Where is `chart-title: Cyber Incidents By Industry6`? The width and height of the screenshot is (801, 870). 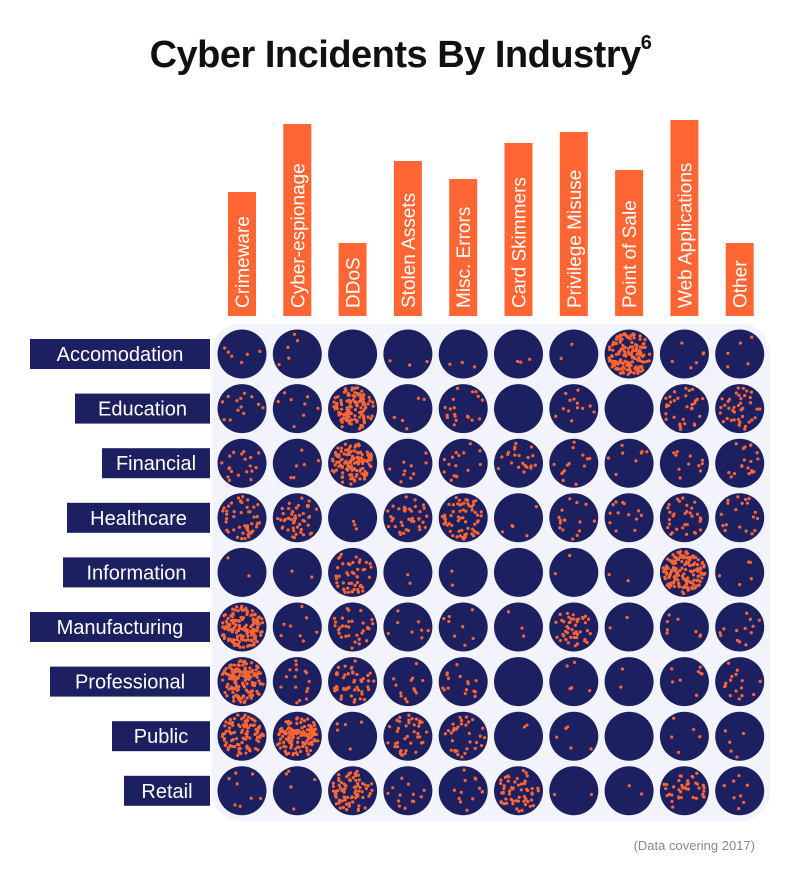
chart-title: Cyber Incidents By Industry6 is located at coordinates (400, 54).